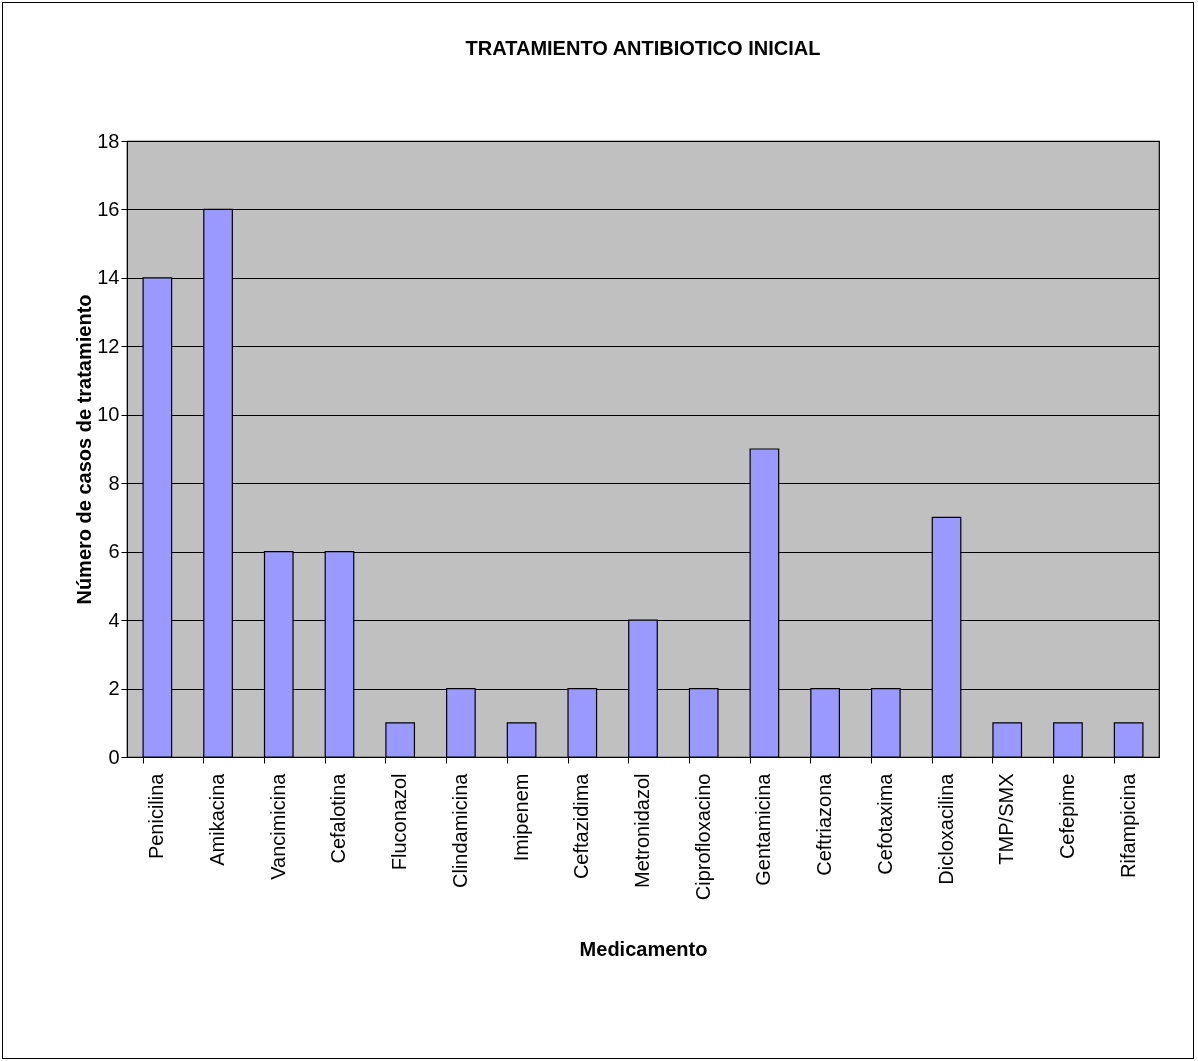 This screenshot has width=1198, height=1061. I want to click on x-tick-label: Gentamicina, so click(763, 829).